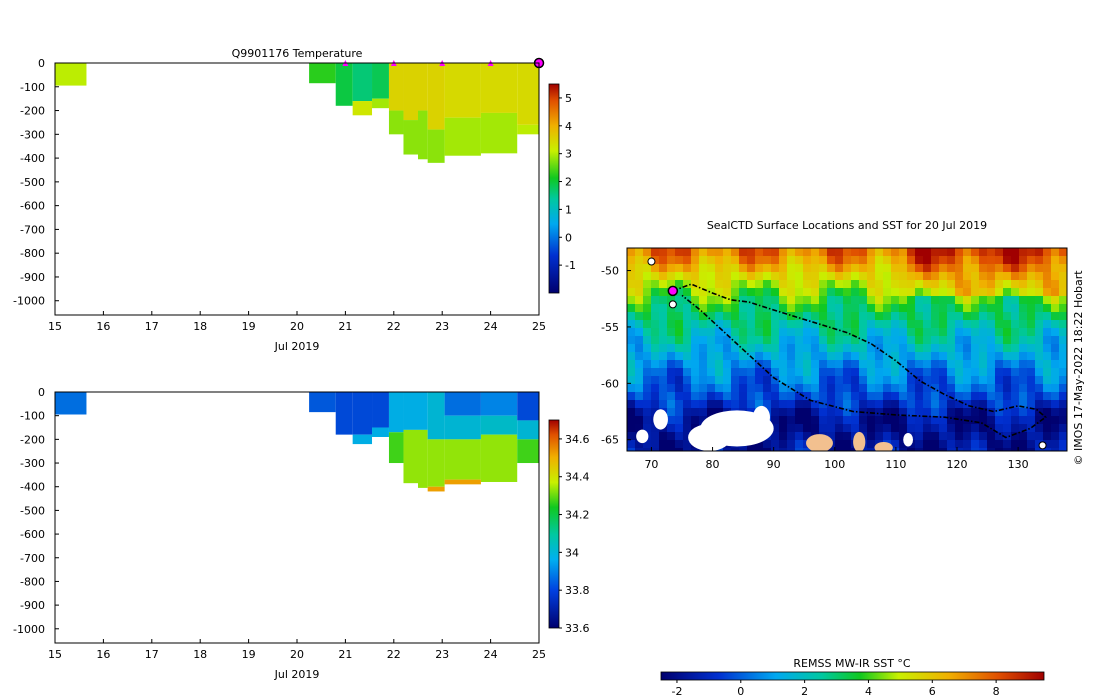 This screenshot has height=700, width=1100. I want to click on sst-colorbar-tick-label: 8, so click(996, 691).